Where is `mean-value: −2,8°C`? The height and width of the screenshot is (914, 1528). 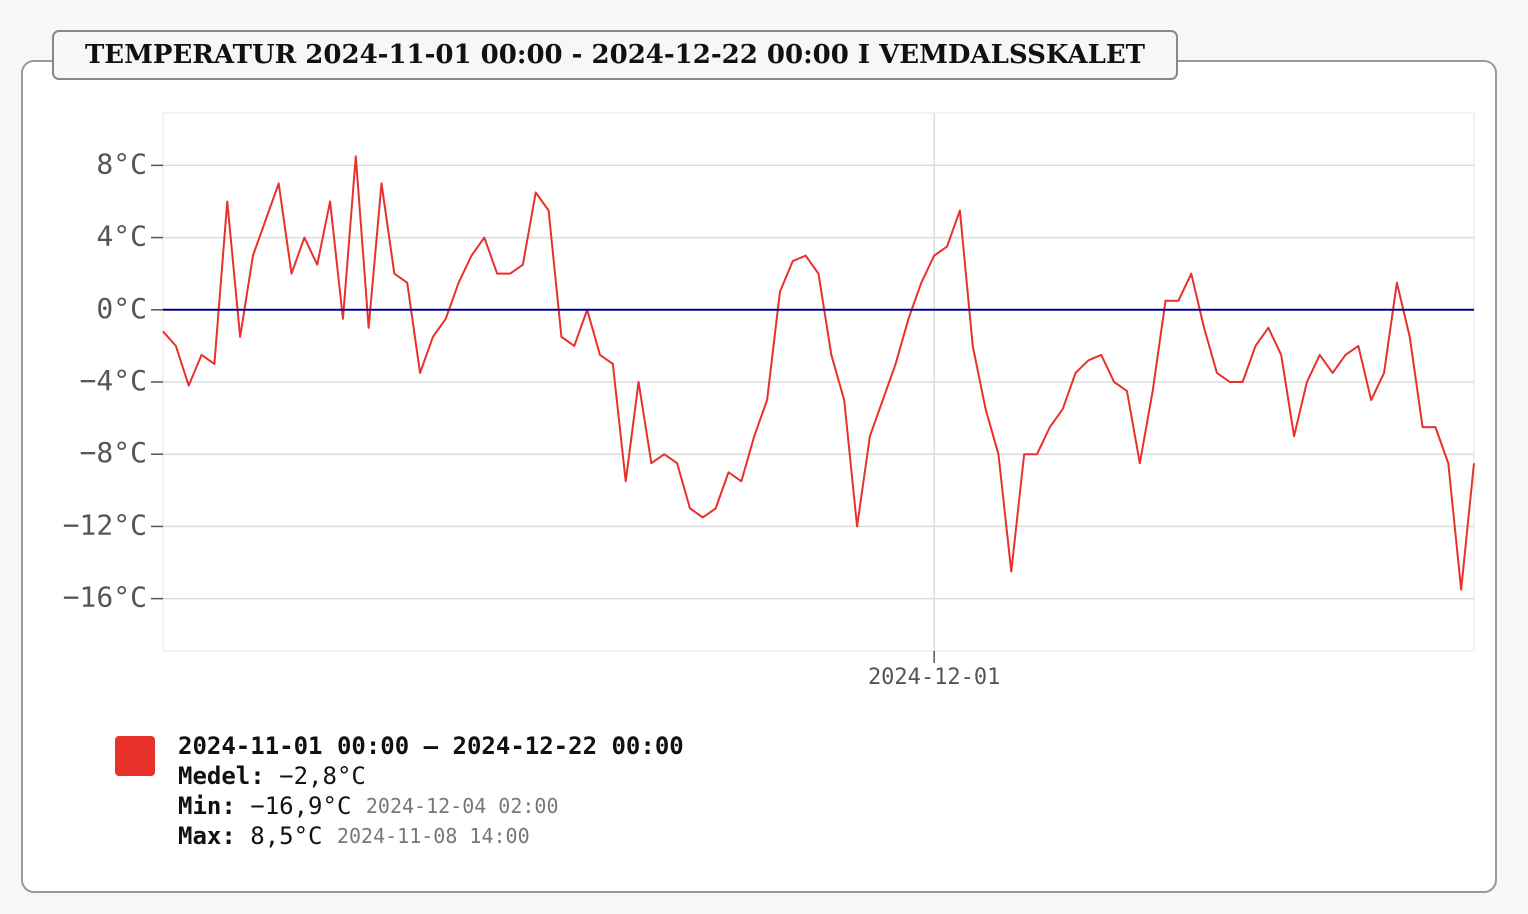 mean-value: −2,8°C is located at coordinates (322, 776).